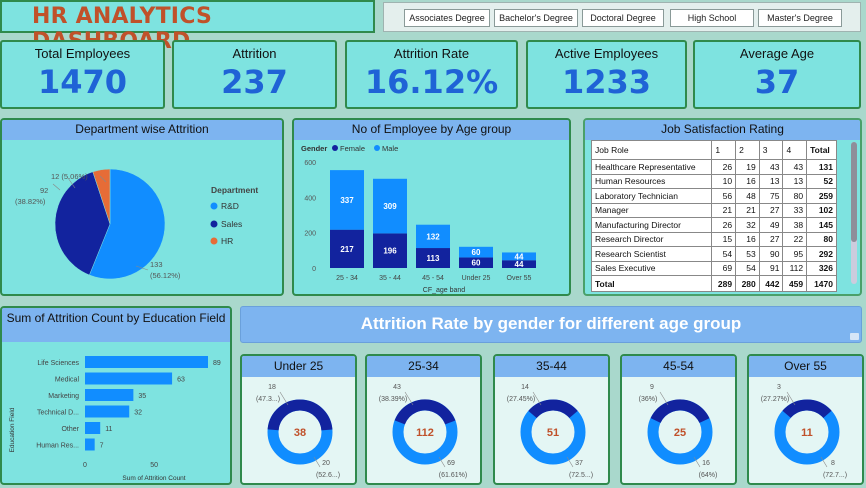 The image size is (866, 488). What do you see at coordinates (393, 399) in the screenshot?
I see `donut-top-pct: (38.39%)` at bounding box center [393, 399].